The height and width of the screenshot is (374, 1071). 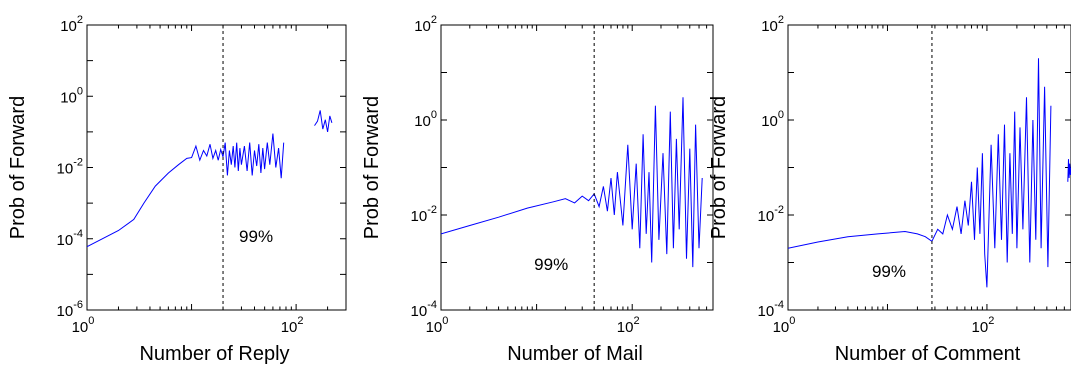 What do you see at coordinates (78, 305) in the screenshot?
I see `y-tick-exponent: -6` at bounding box center [78, 305].